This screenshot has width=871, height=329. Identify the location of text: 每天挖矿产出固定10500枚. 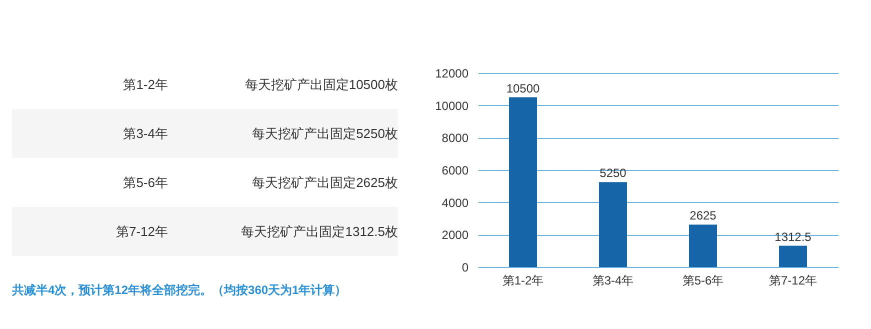
(321, 85).